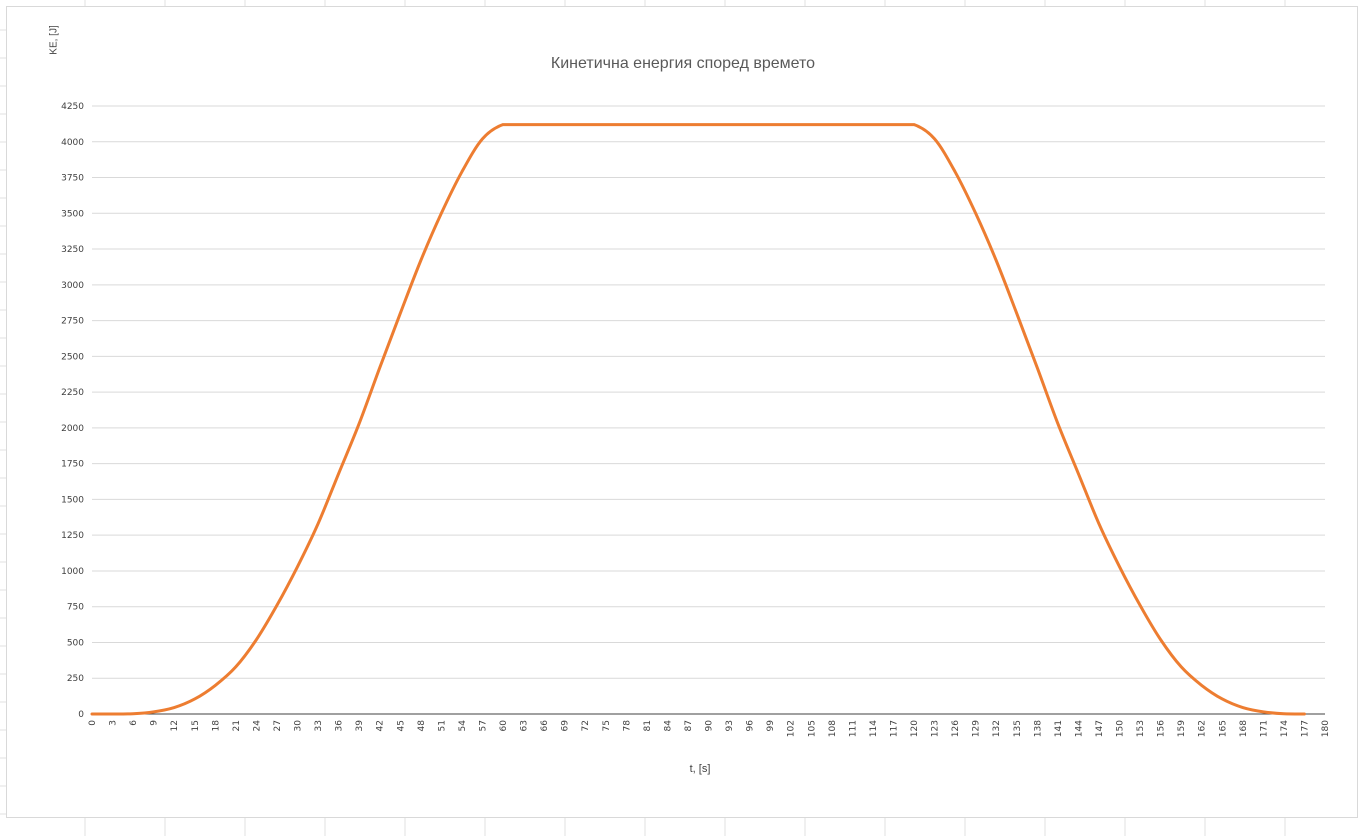  I want to click on x-tick-label: 105, so click(812, 728).